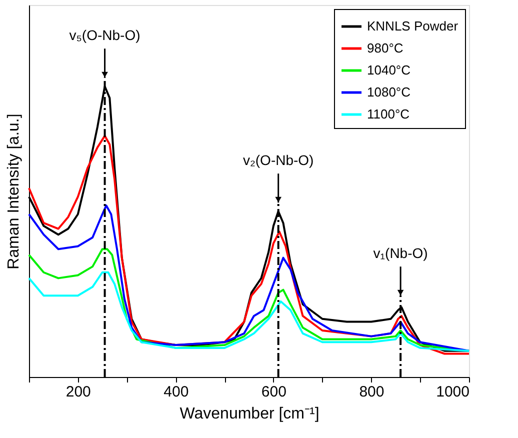 This screenshot has height=438, width=518. I want to click on x-tick-label: 1000, so click(453, 392).